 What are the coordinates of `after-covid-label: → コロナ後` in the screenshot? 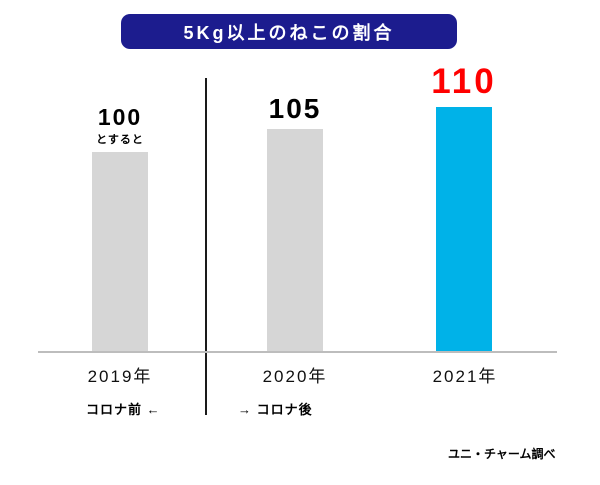 It's located at (275, 409).